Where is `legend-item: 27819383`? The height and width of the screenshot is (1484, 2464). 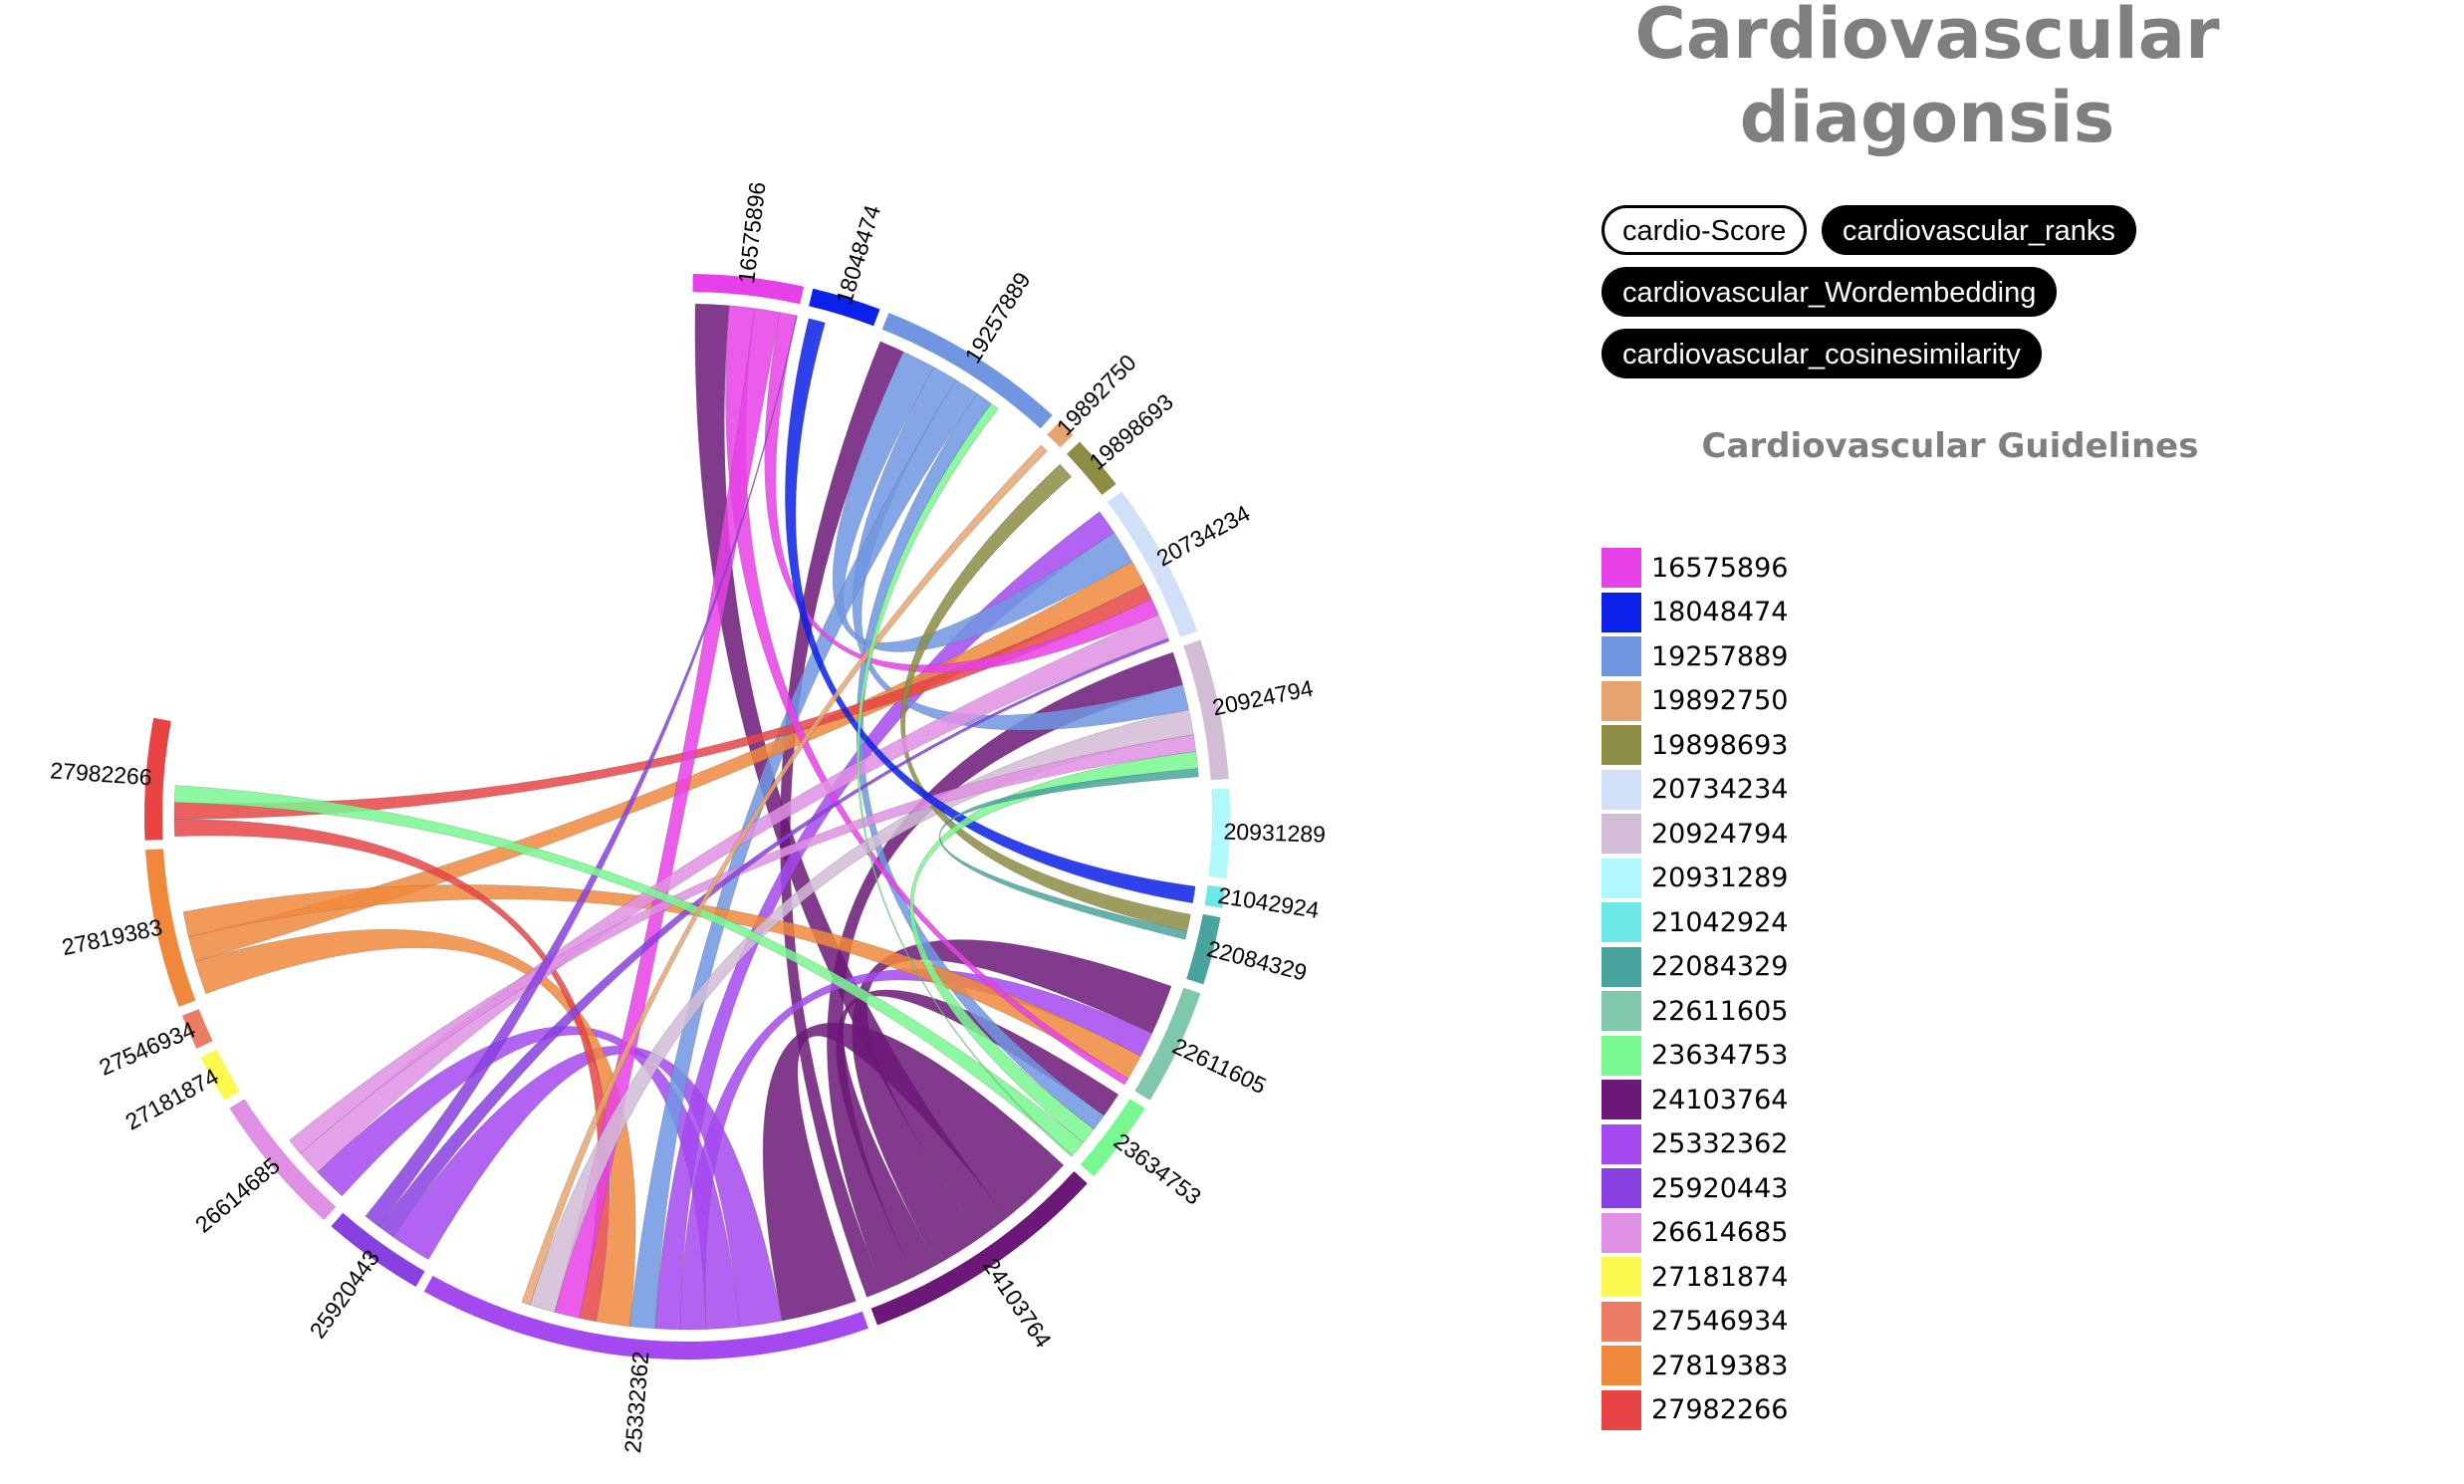
legend-item: 27819383 is located at coordinates (1695, 1366).